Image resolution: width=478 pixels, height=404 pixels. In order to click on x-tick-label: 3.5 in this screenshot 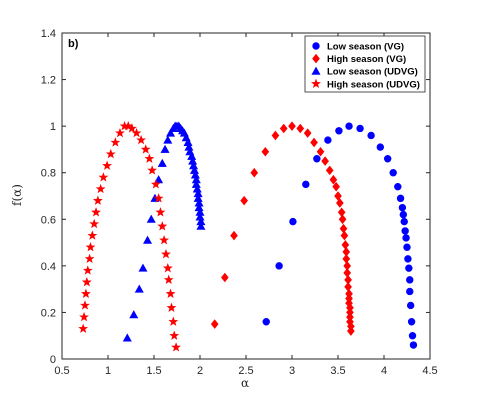, I will do `click(337, 371)`.